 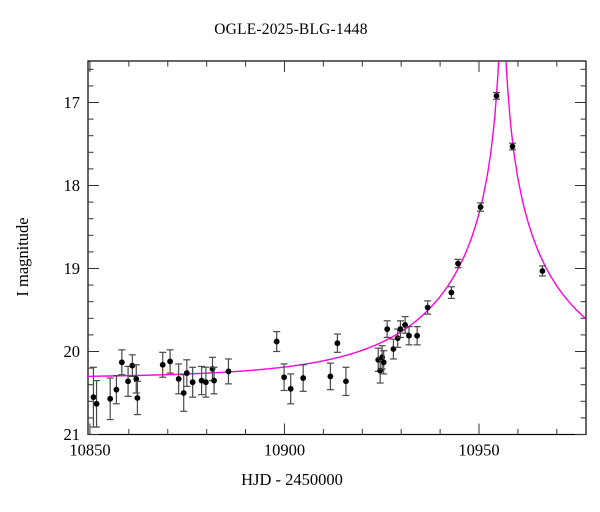 I want to click on y-tick-label: 20, so click(x=72, y=351).